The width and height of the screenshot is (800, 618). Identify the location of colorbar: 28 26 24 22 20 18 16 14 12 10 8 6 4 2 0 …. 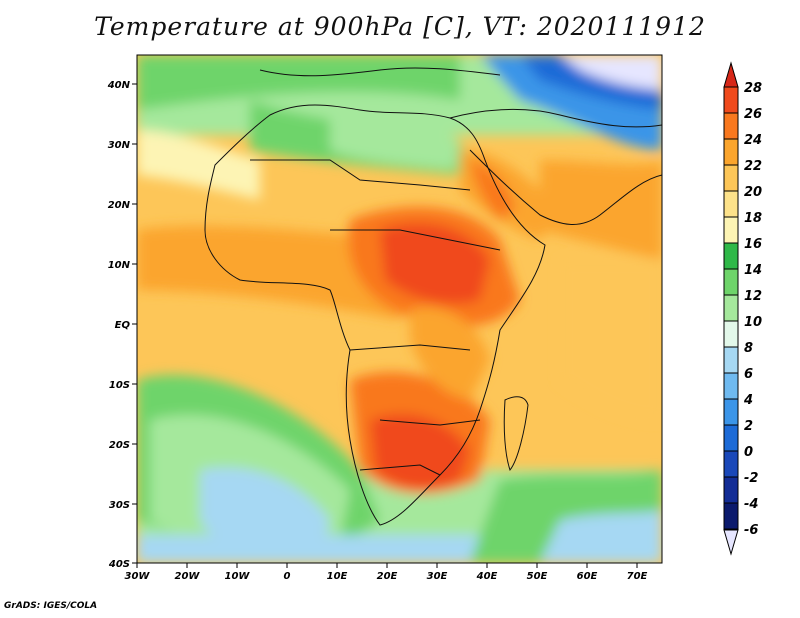
(742, 308).